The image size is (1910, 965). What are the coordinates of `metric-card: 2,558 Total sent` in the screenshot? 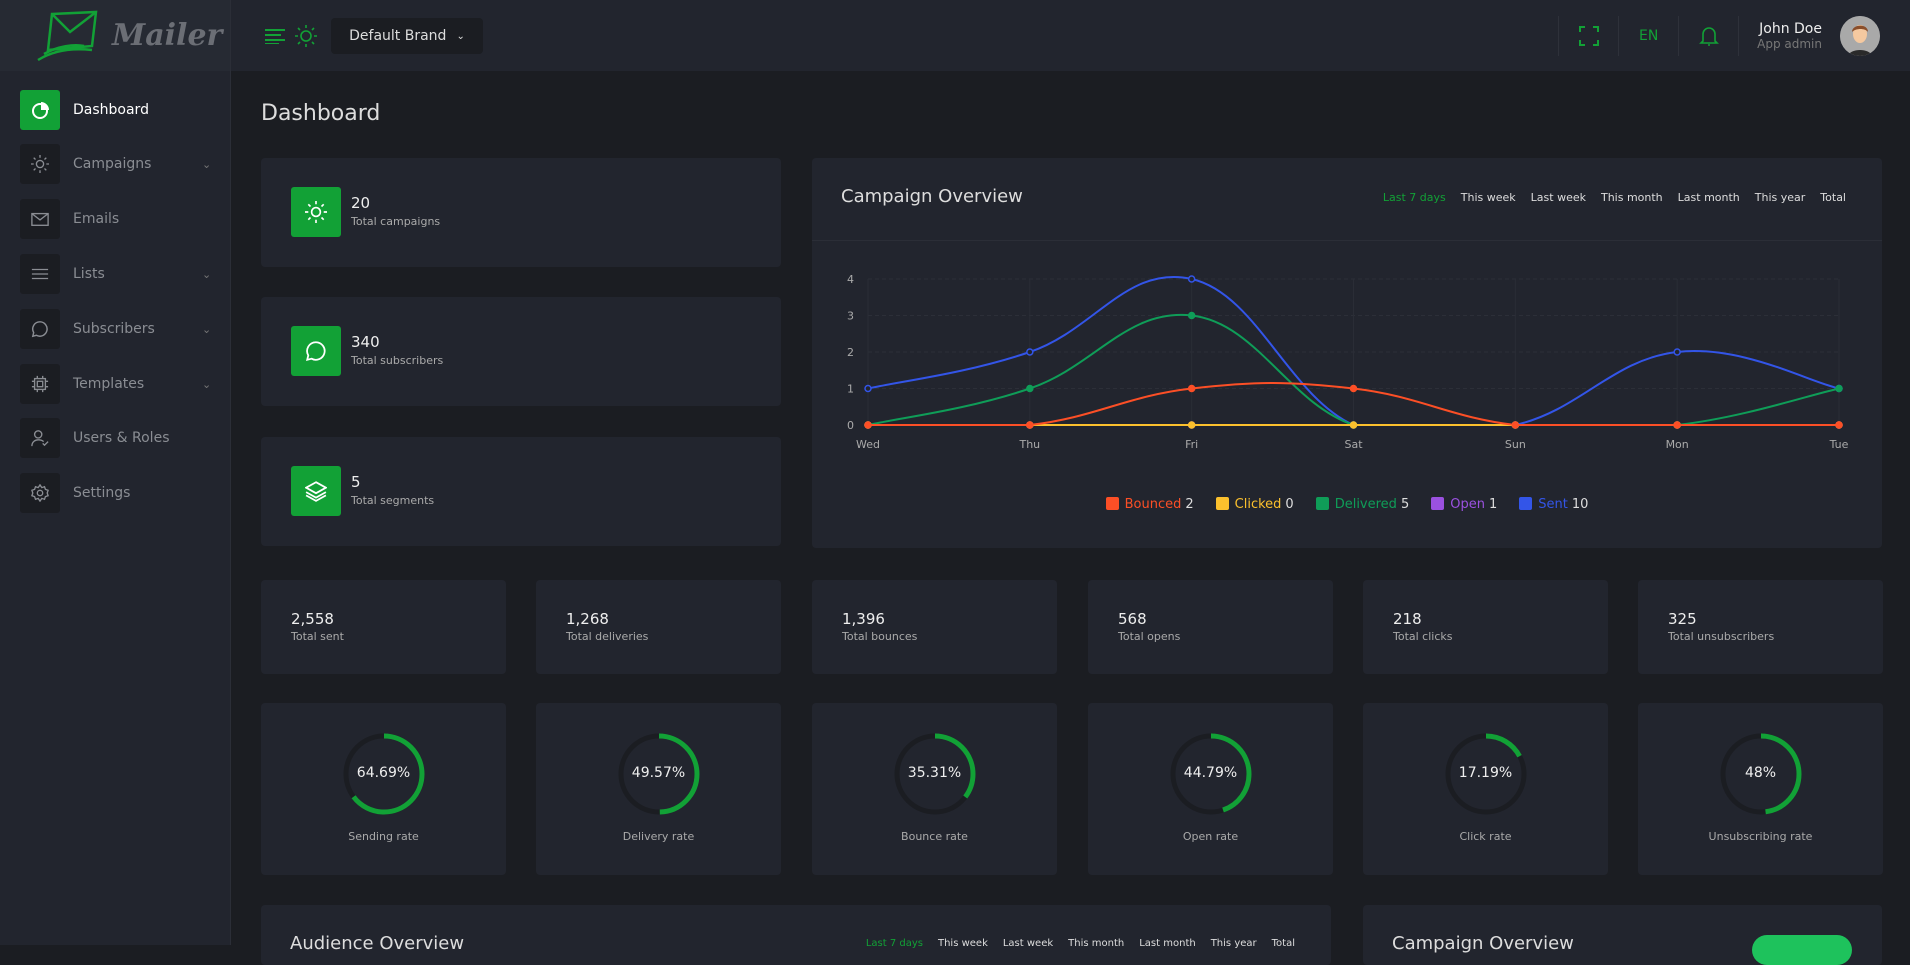 It's located at (383, 627).